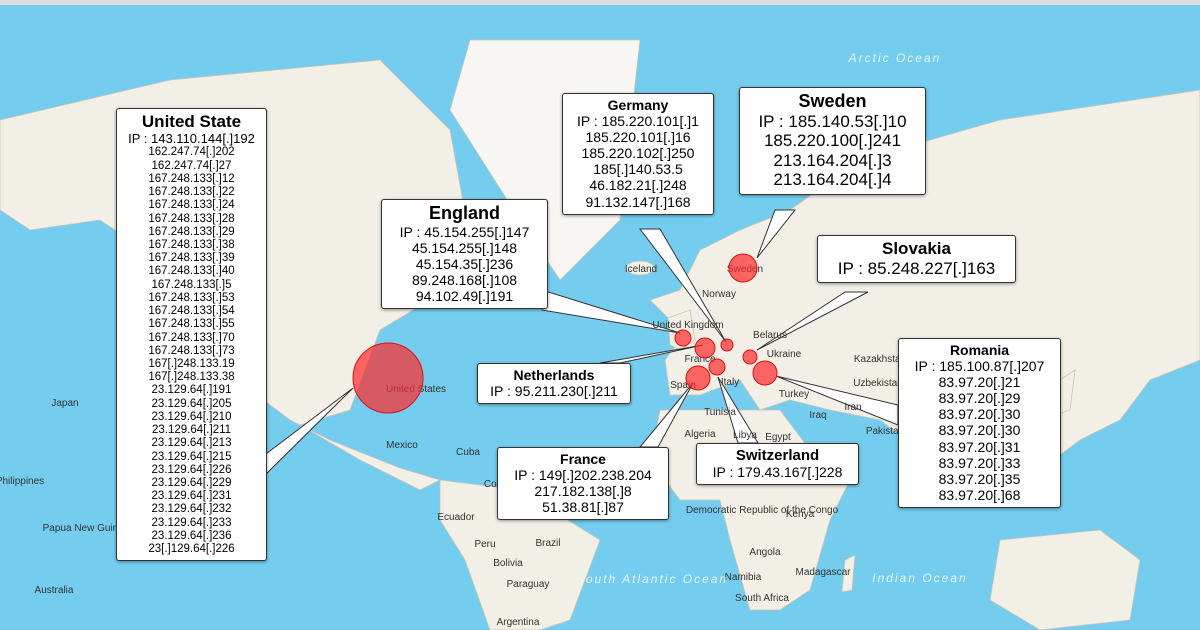  I want to click on ip-address: 167.248.133[.]40, so click(191, 271).